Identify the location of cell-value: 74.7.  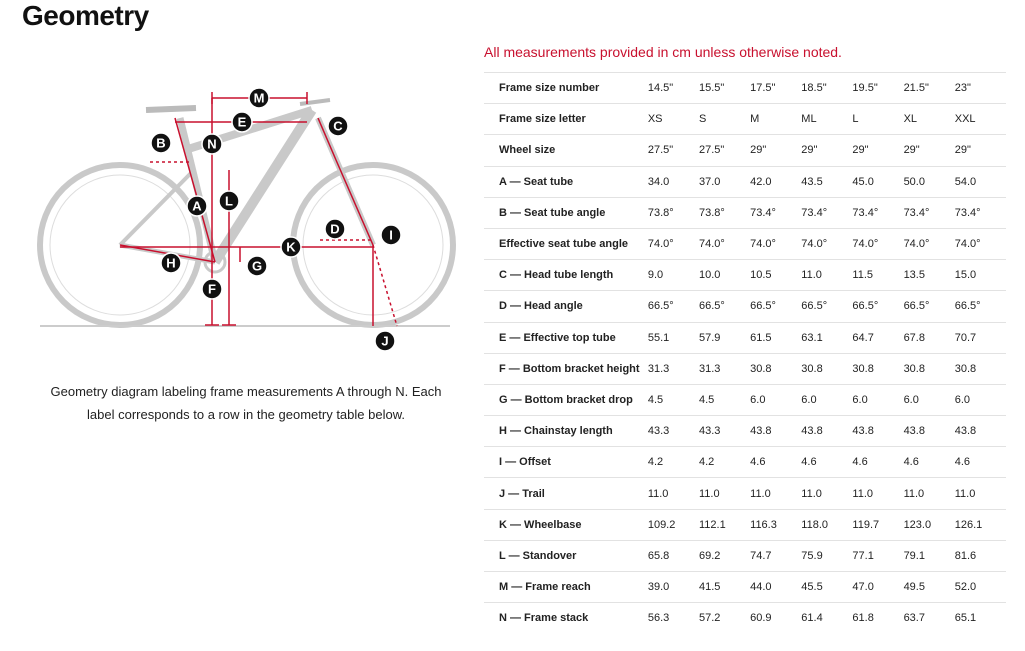
(776, 555).